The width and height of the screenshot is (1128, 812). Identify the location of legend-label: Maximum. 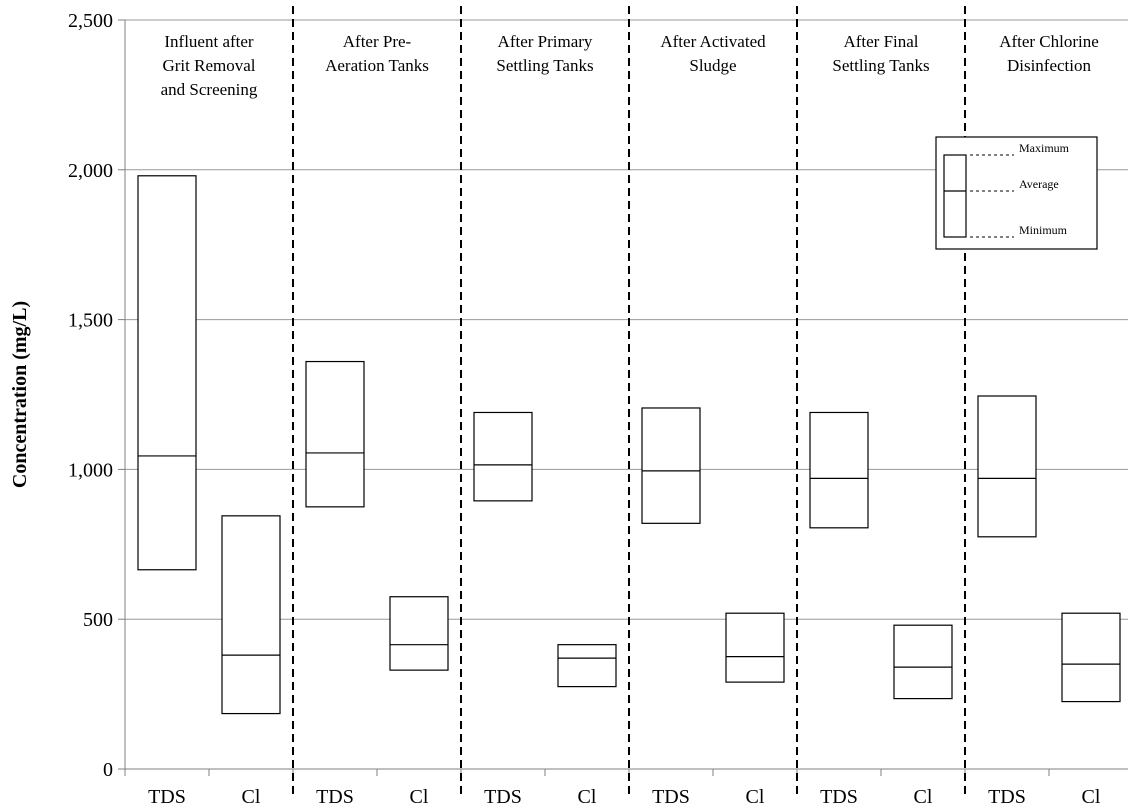
(1044, 148).